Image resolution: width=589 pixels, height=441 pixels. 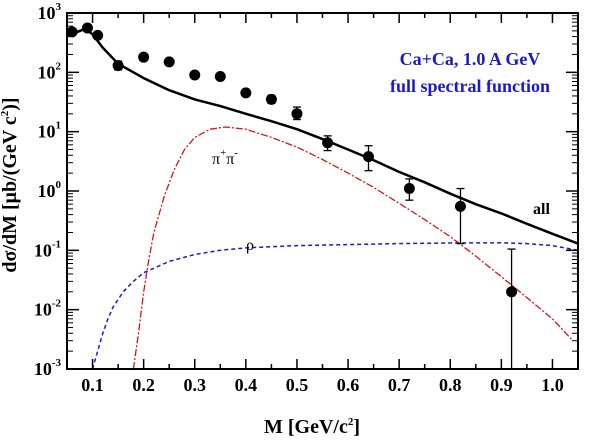 I want to click on pipi-annotation: π+π-, so click(x=225, y=157).